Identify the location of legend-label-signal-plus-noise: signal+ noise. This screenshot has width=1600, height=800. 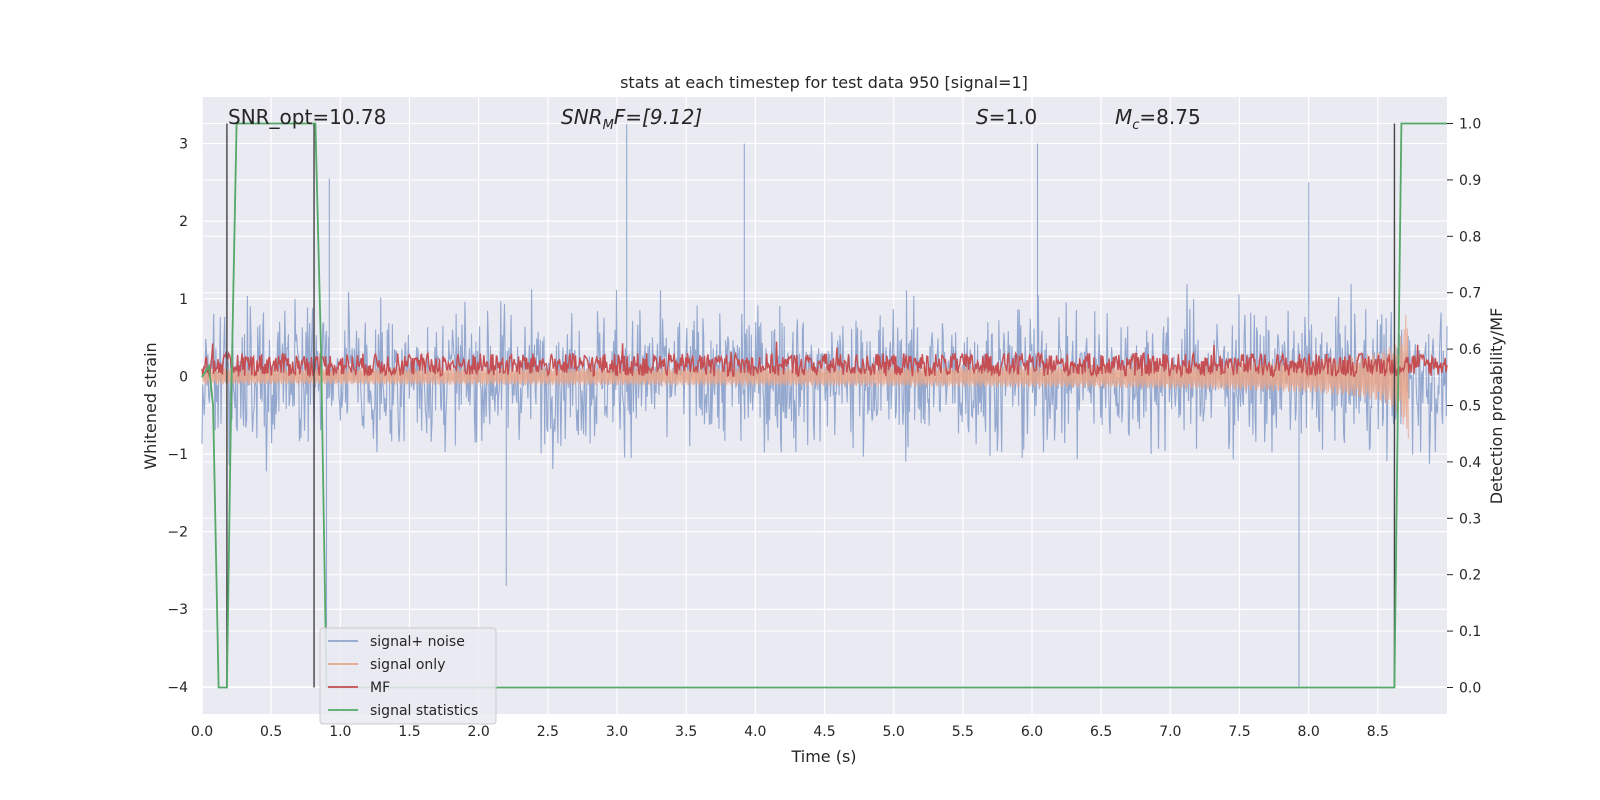
(417, 642).